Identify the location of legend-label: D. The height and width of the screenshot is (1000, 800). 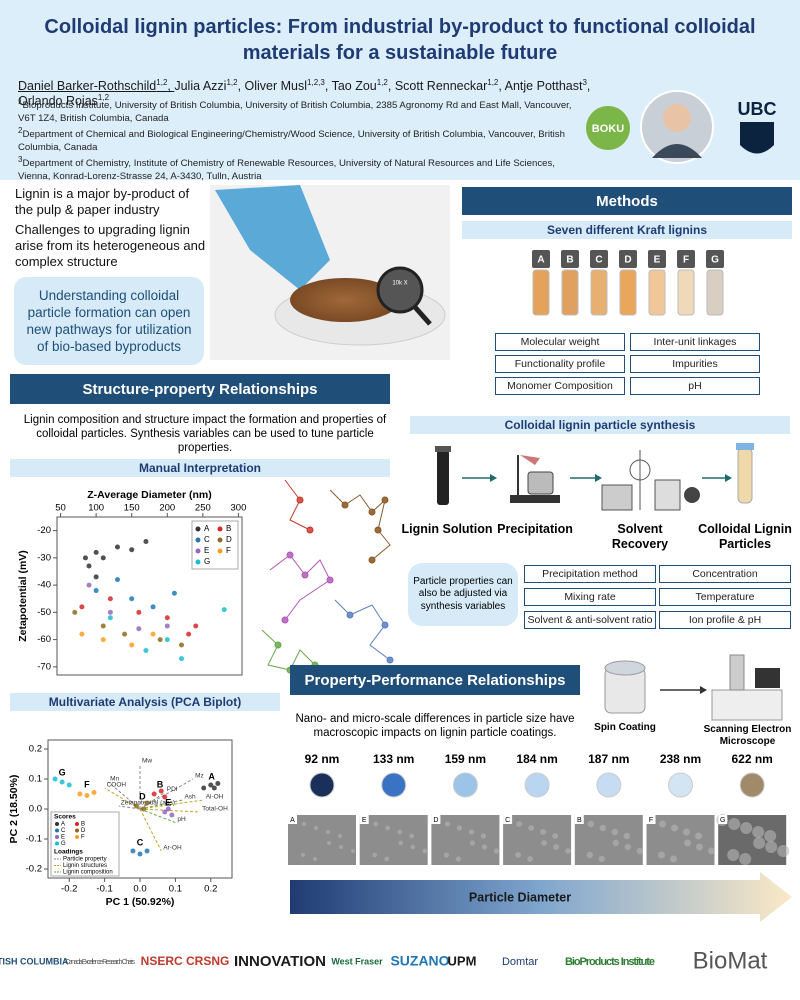
(229, 539).